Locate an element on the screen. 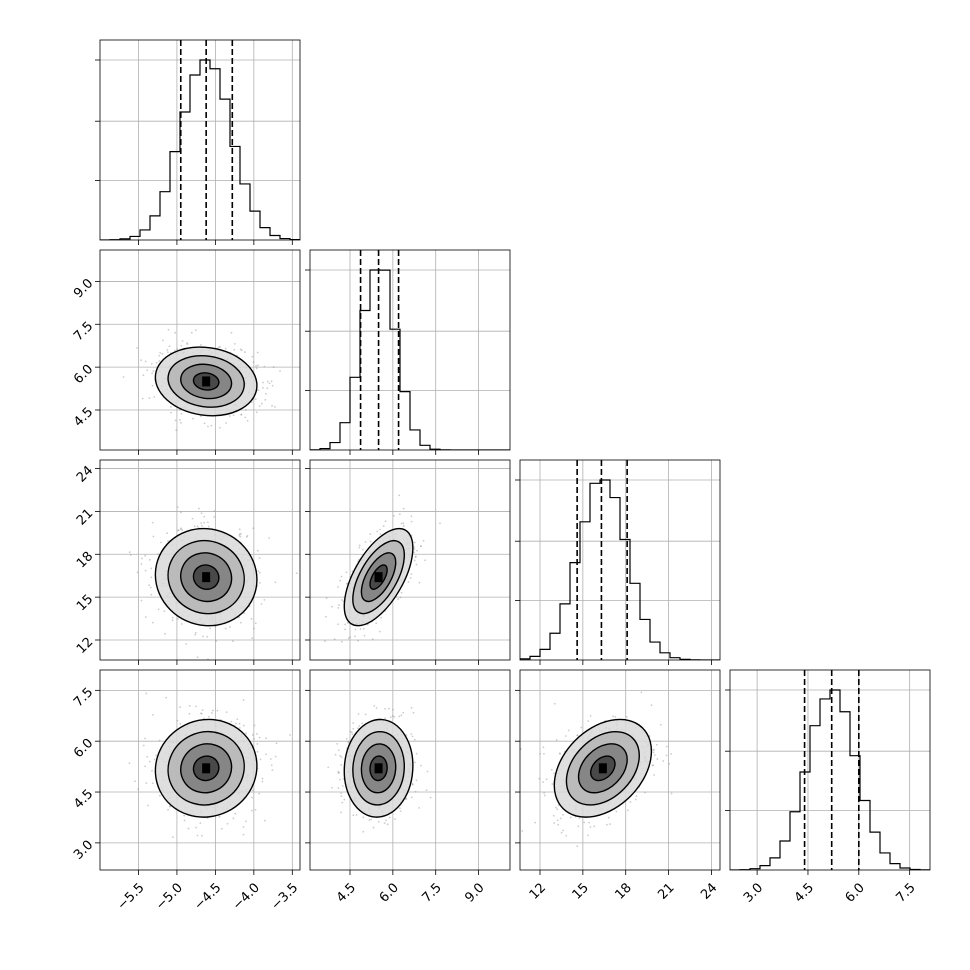  panel-1-0: 4.5 6.0 7.5 9.0 is located at coordinates (186, 352).